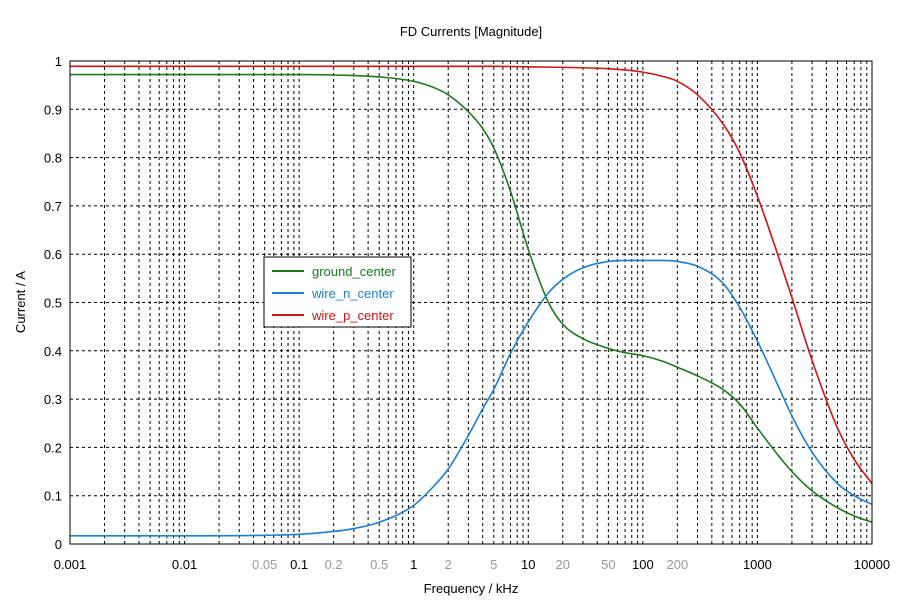 The image size is (907, 603). What do you see at coordinates (53, 447) in the screenshot?
I see `y-tick-label: 0.2` at bounding box center [53, 447].